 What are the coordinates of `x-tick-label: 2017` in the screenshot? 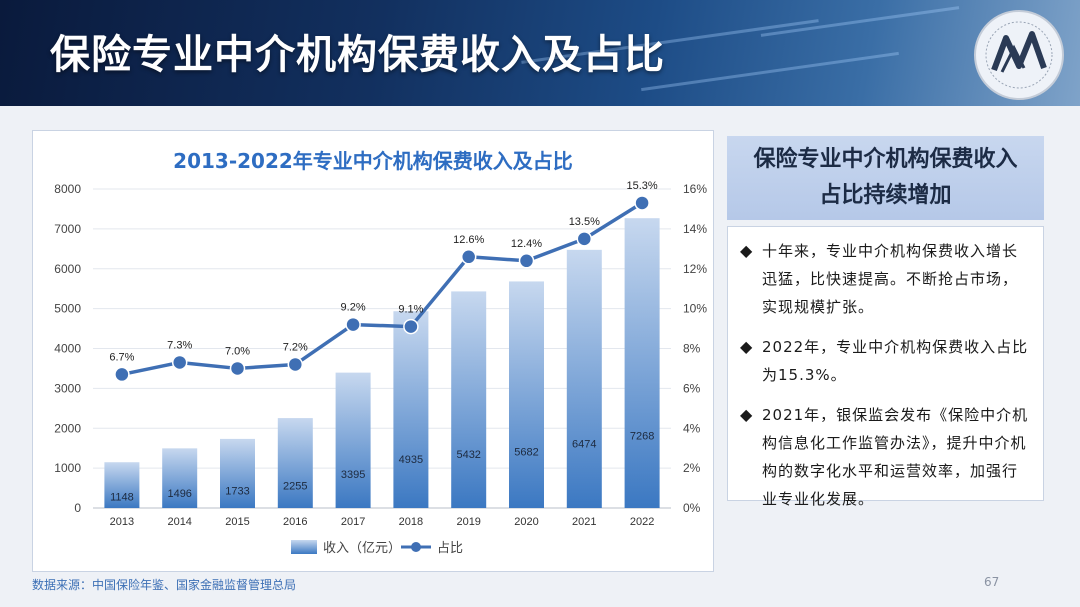 It's located at (353, 522).